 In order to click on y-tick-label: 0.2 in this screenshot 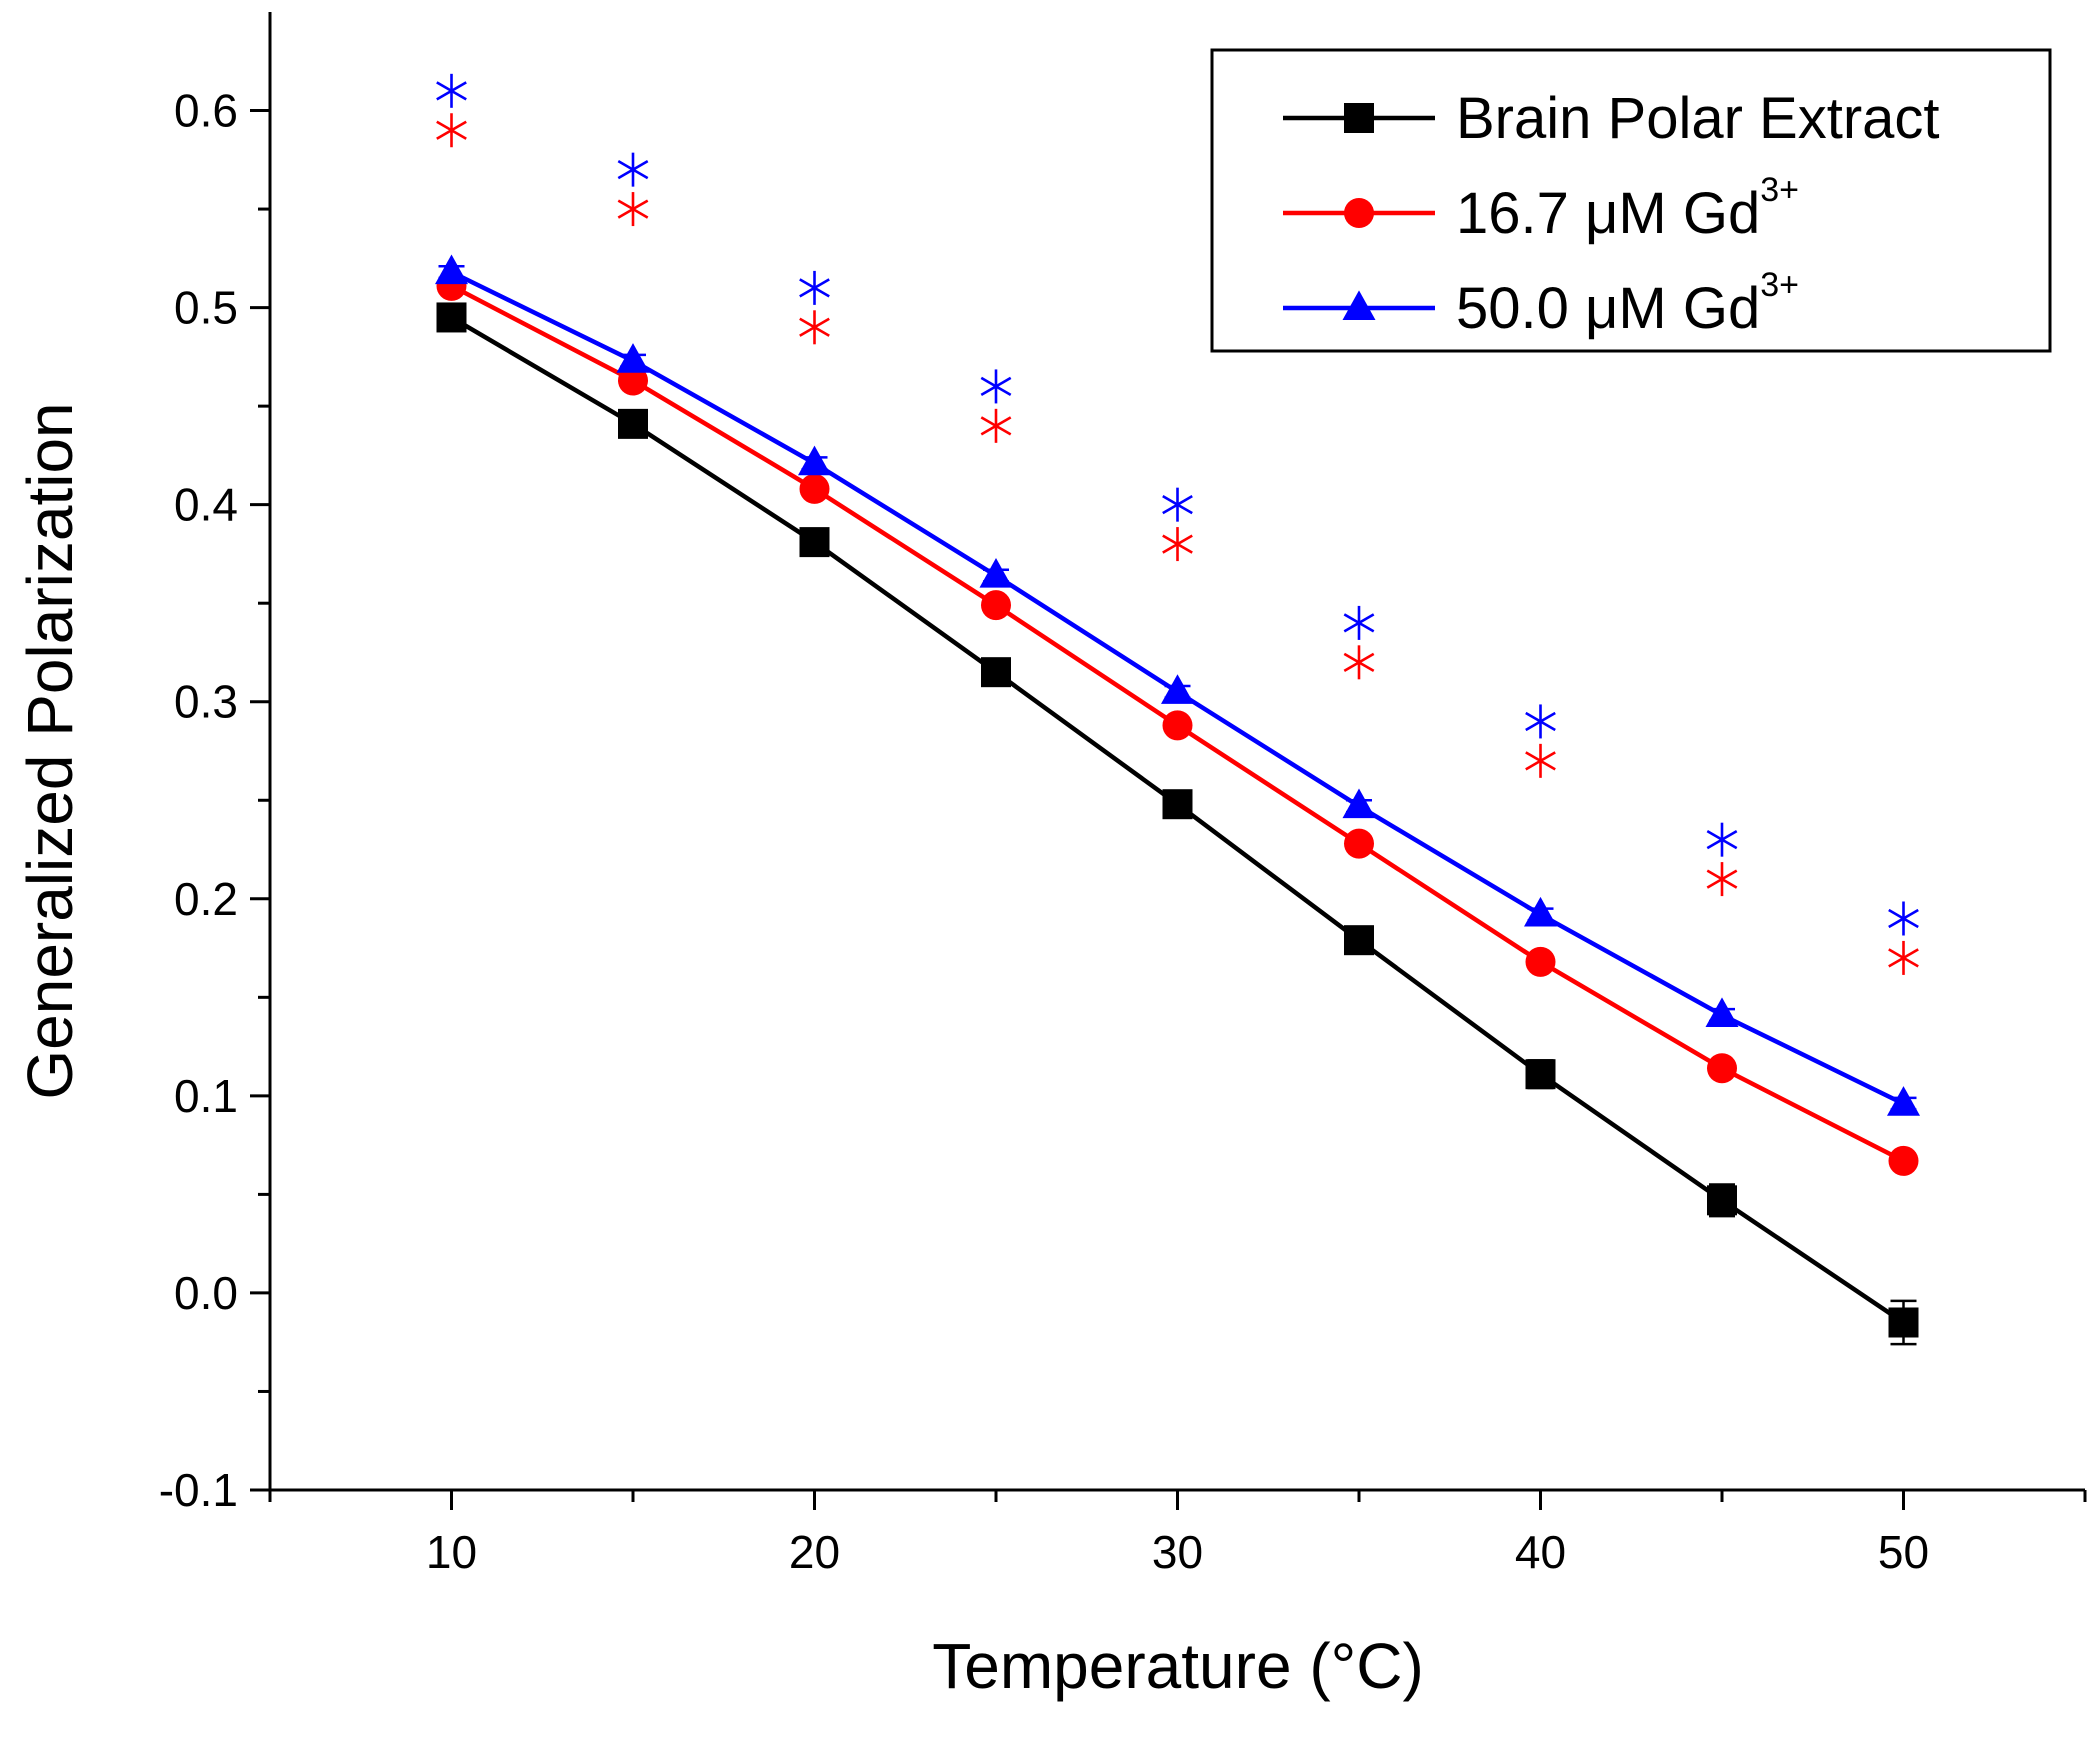, I will do `click(206, 899)`.